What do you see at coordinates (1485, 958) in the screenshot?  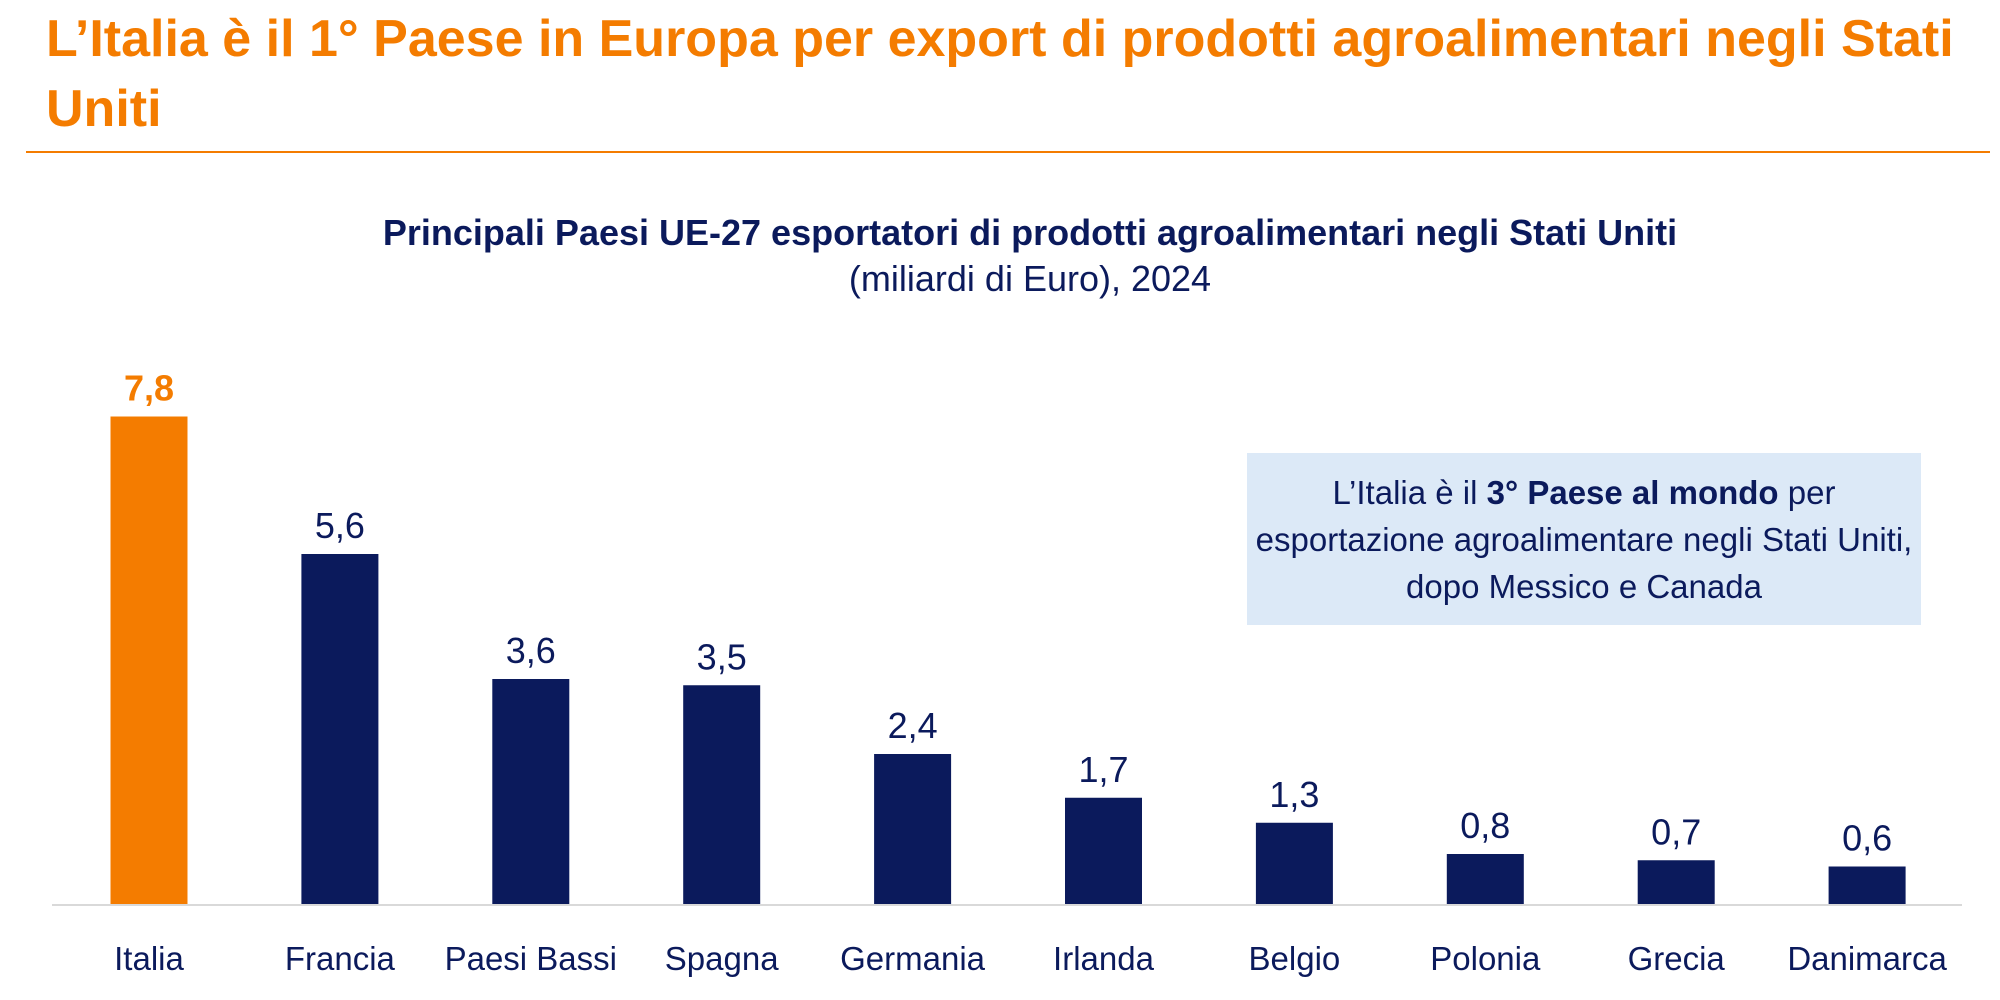 I see `category-label: Polonia` at bounding box center [1485, 958].